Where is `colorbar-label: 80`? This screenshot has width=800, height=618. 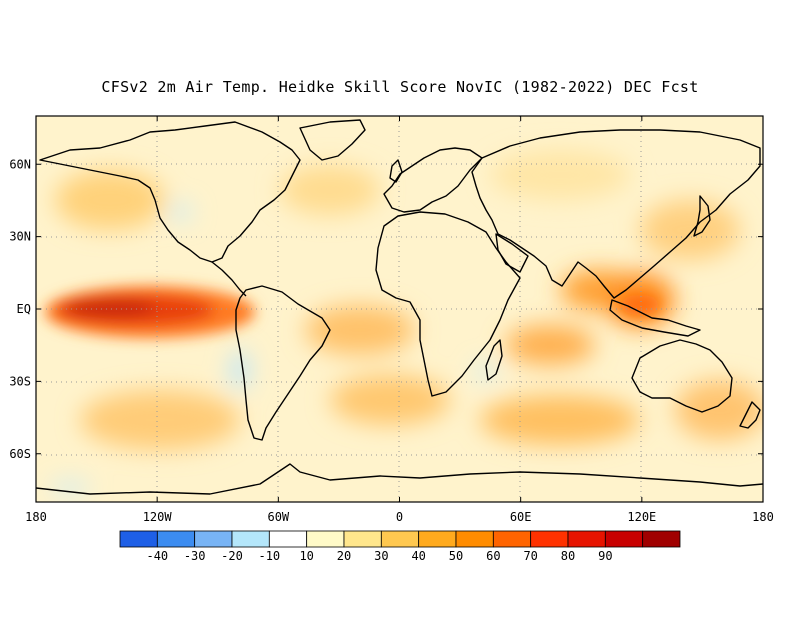 colorbar-label: 80 is located at coordinates (568, 556).